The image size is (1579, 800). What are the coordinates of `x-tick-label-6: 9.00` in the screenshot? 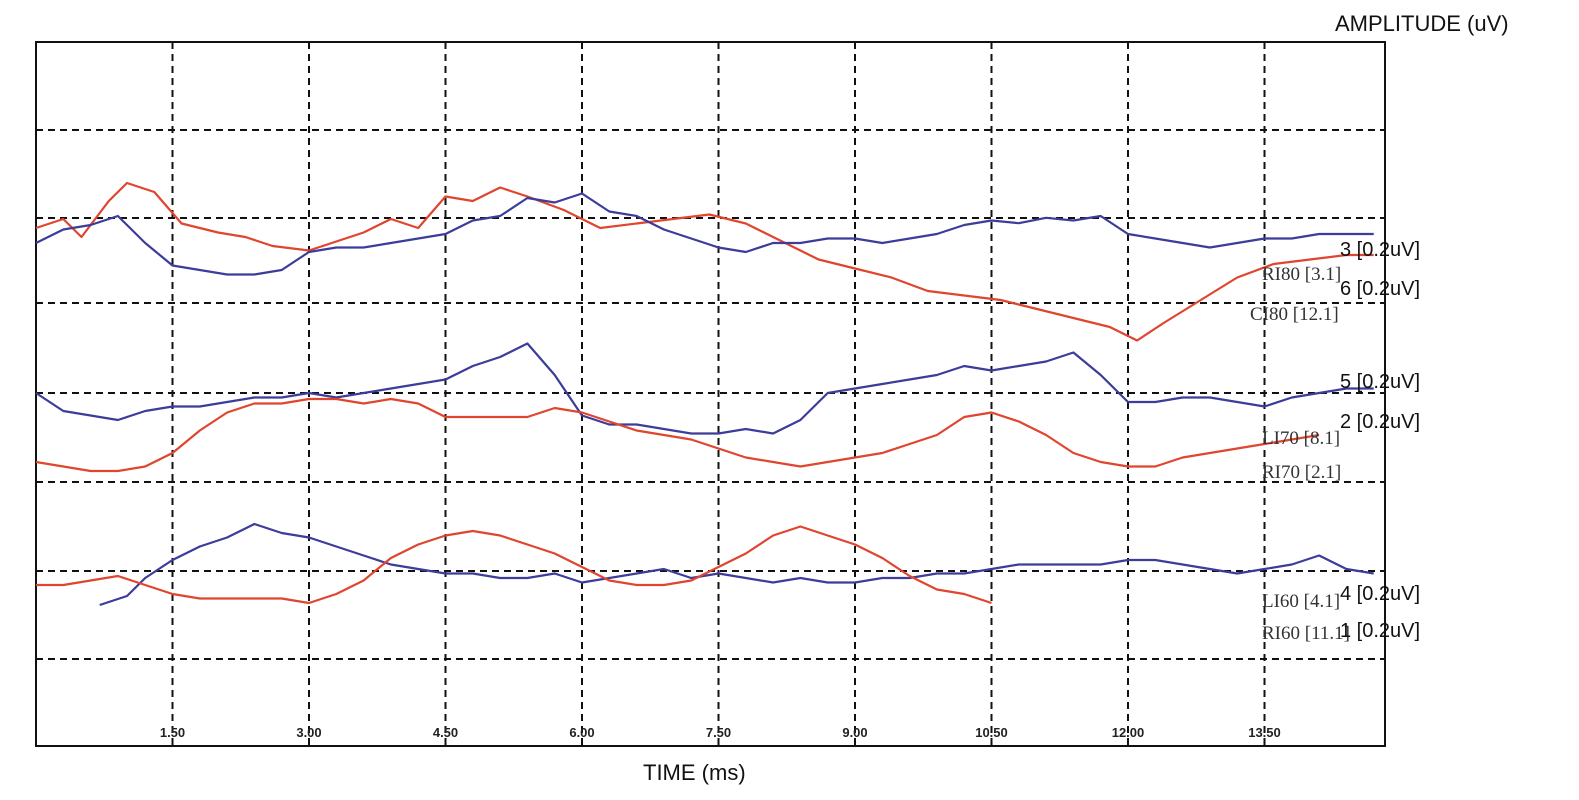 It's located at (854, 732).